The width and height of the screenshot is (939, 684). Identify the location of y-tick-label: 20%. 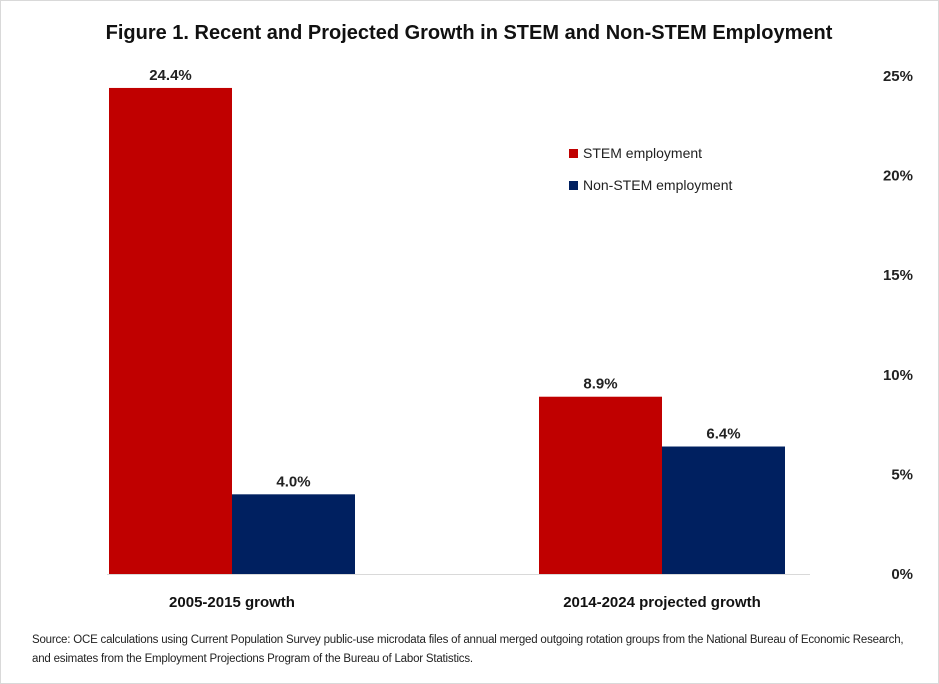
(898, 176).